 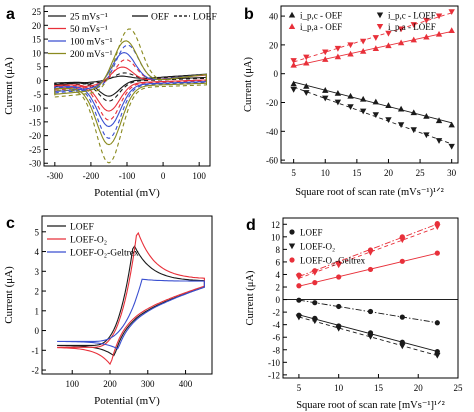 I want to click on legend-label: i_p,a - OEF, so click(x=321, y=27).